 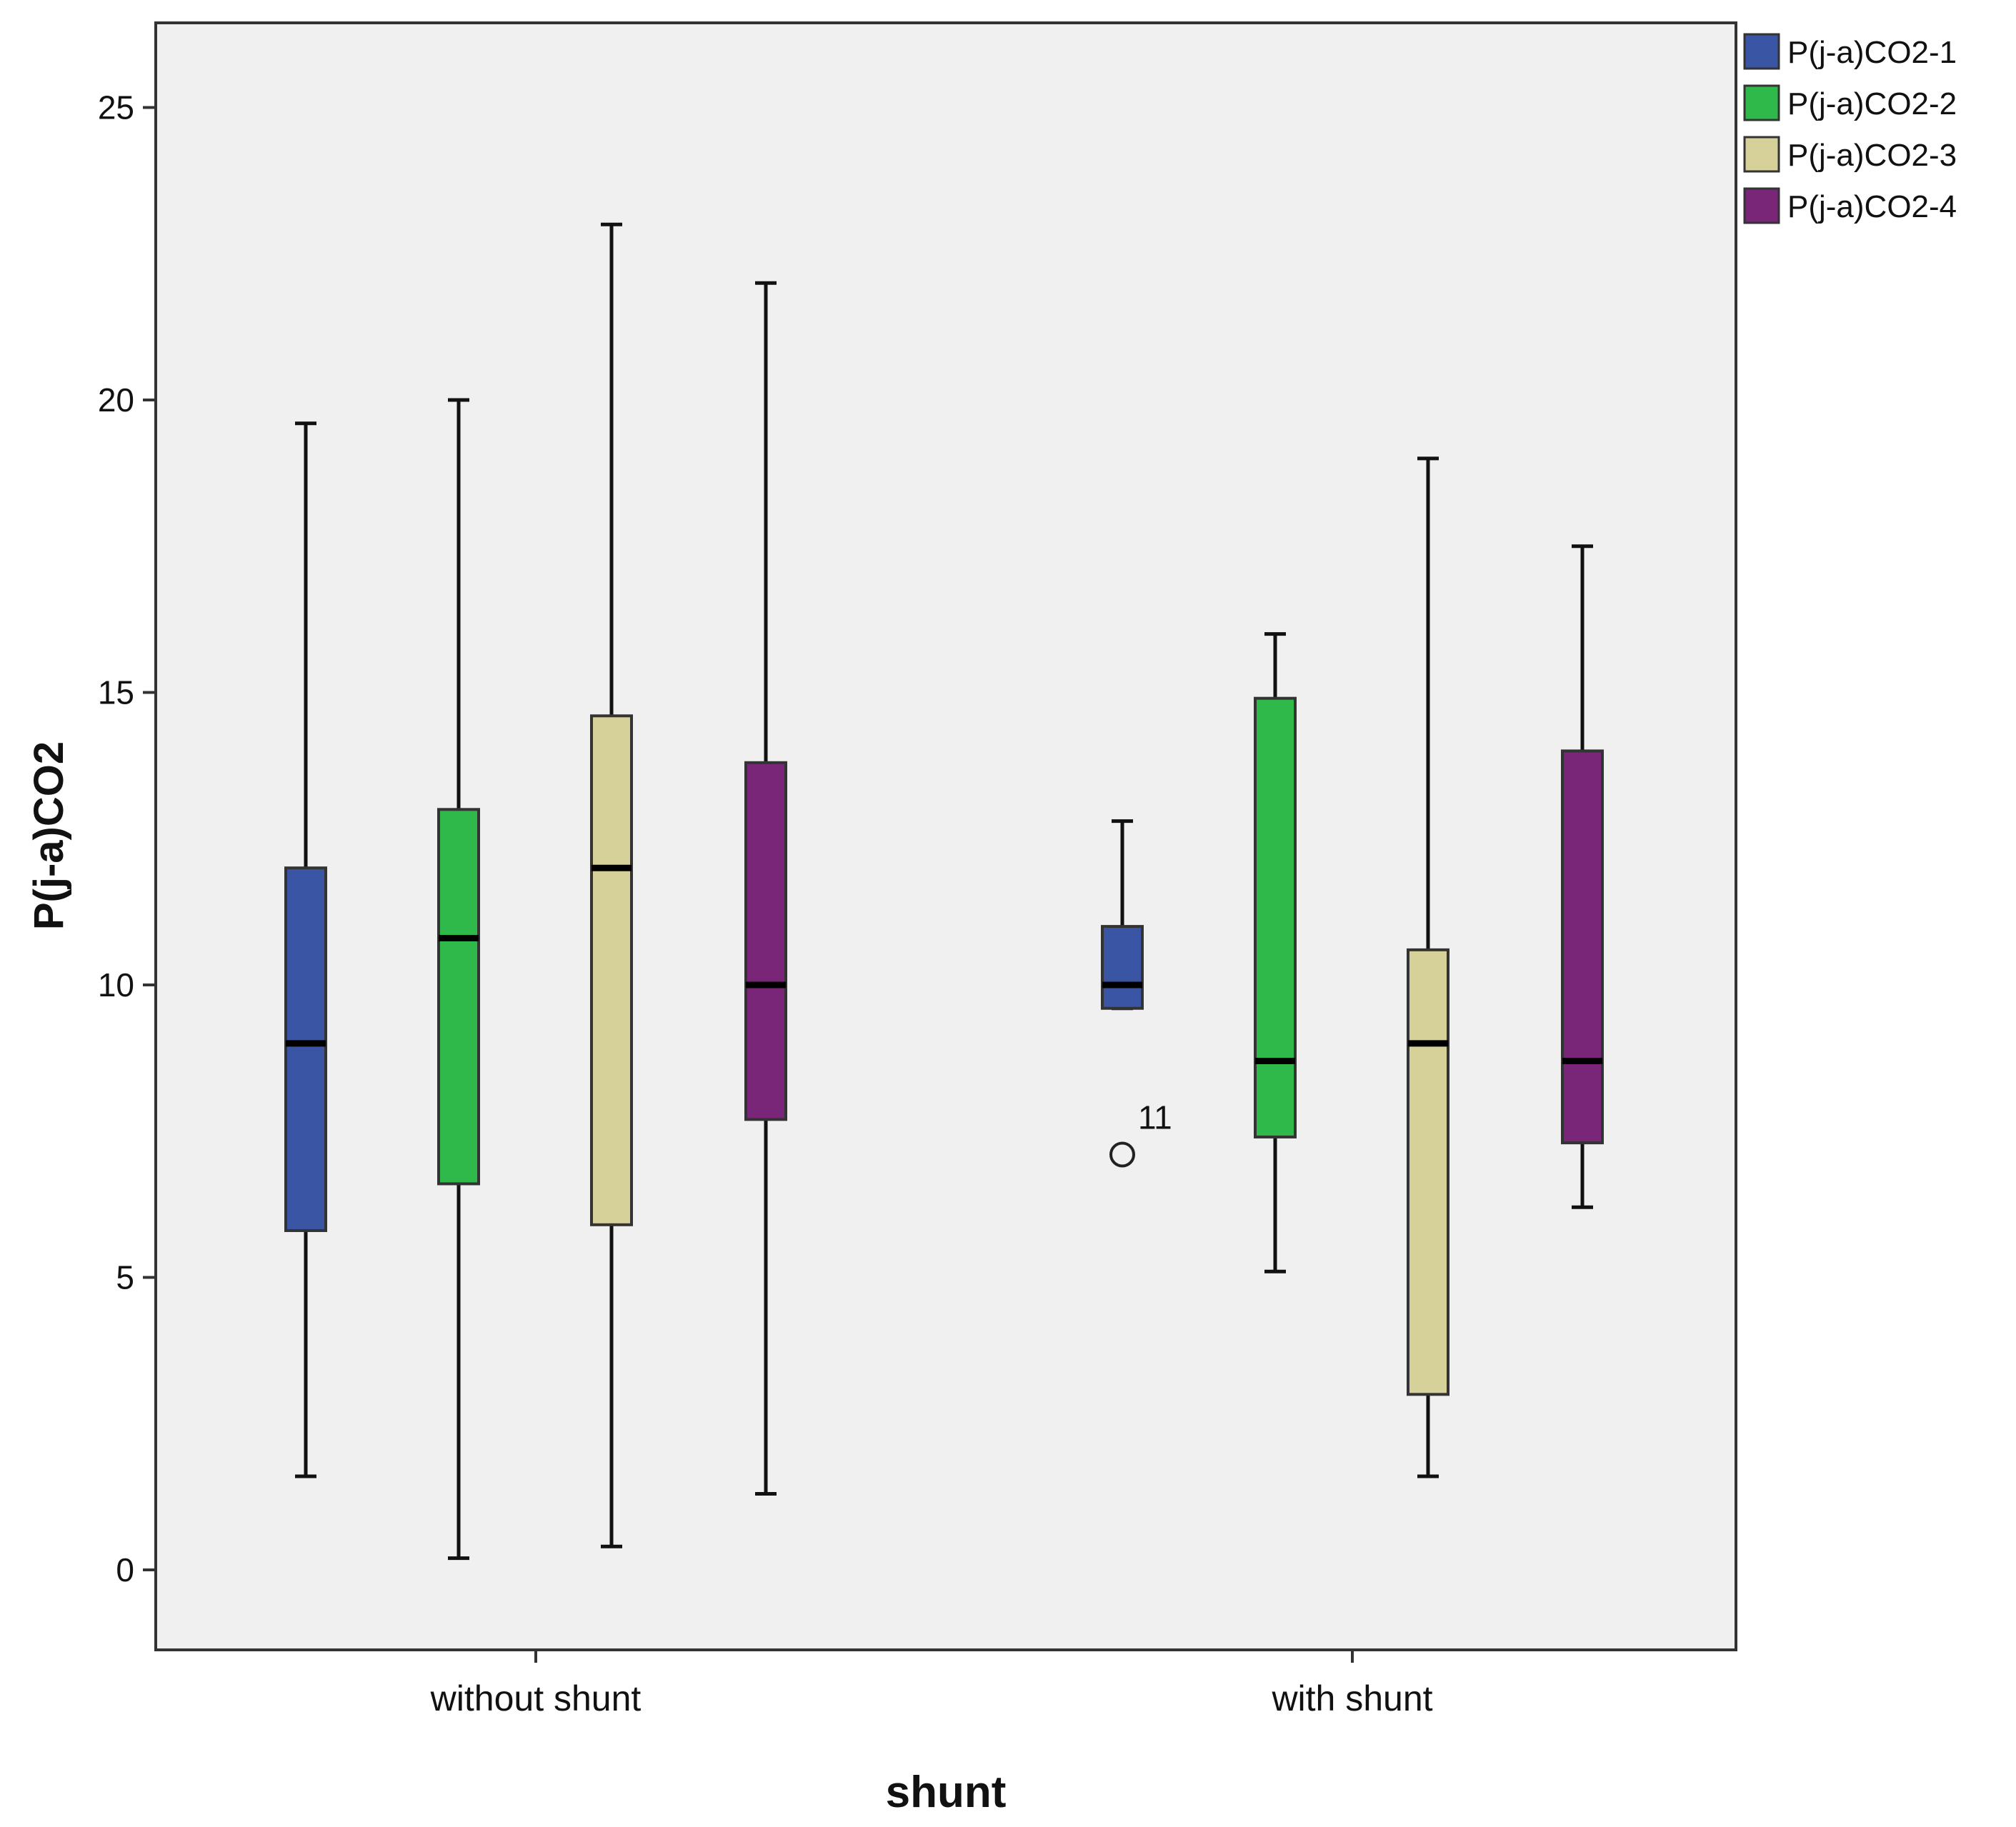 I want to click on y-tick-label: 5, so click(x=125, y=1277).